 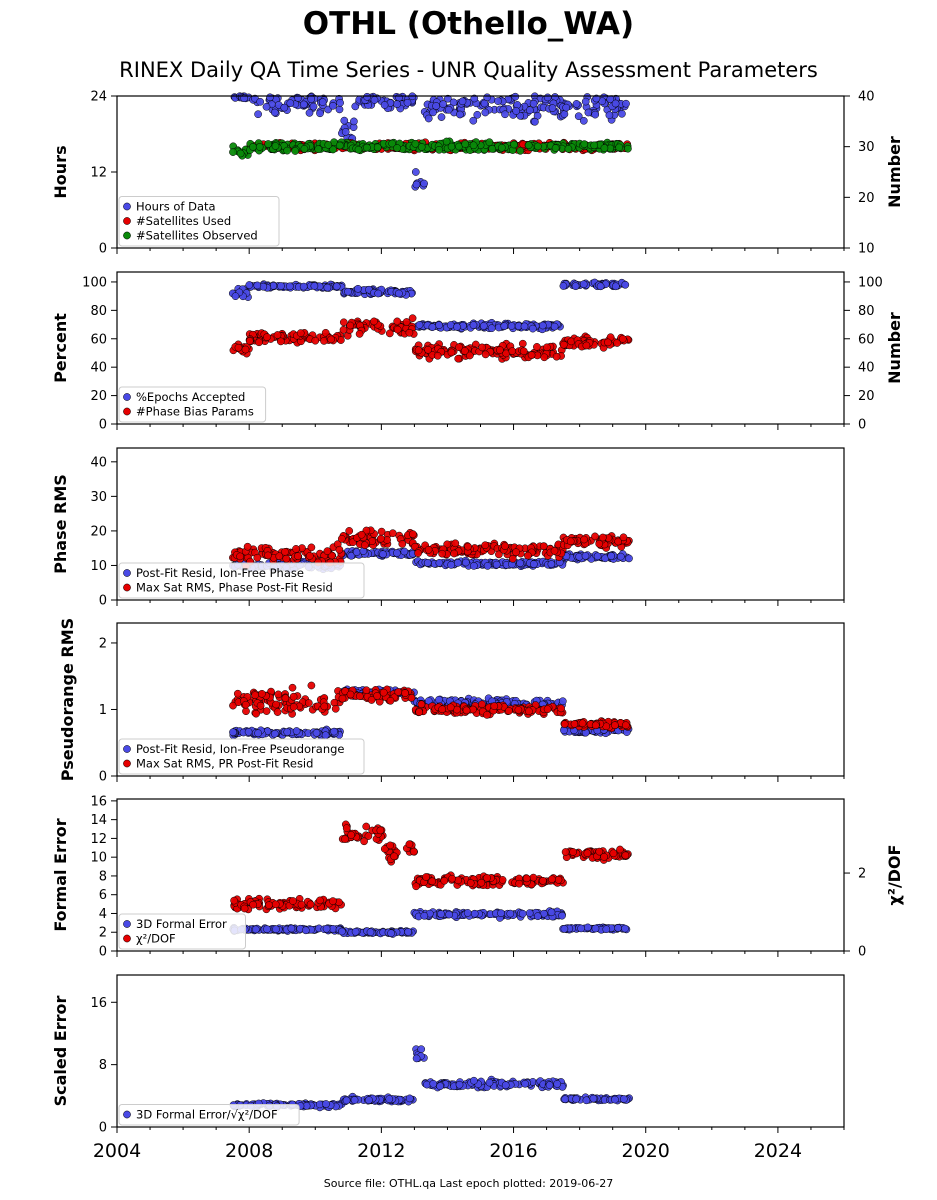 I want to click on y-tick-label: 10, so click(x=98, y=858).